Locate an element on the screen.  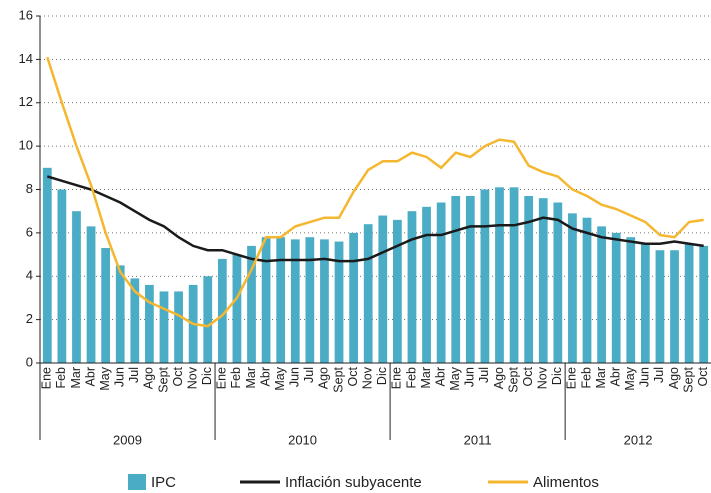
y-tick-label: 2 is located at coordinates (29, 318).